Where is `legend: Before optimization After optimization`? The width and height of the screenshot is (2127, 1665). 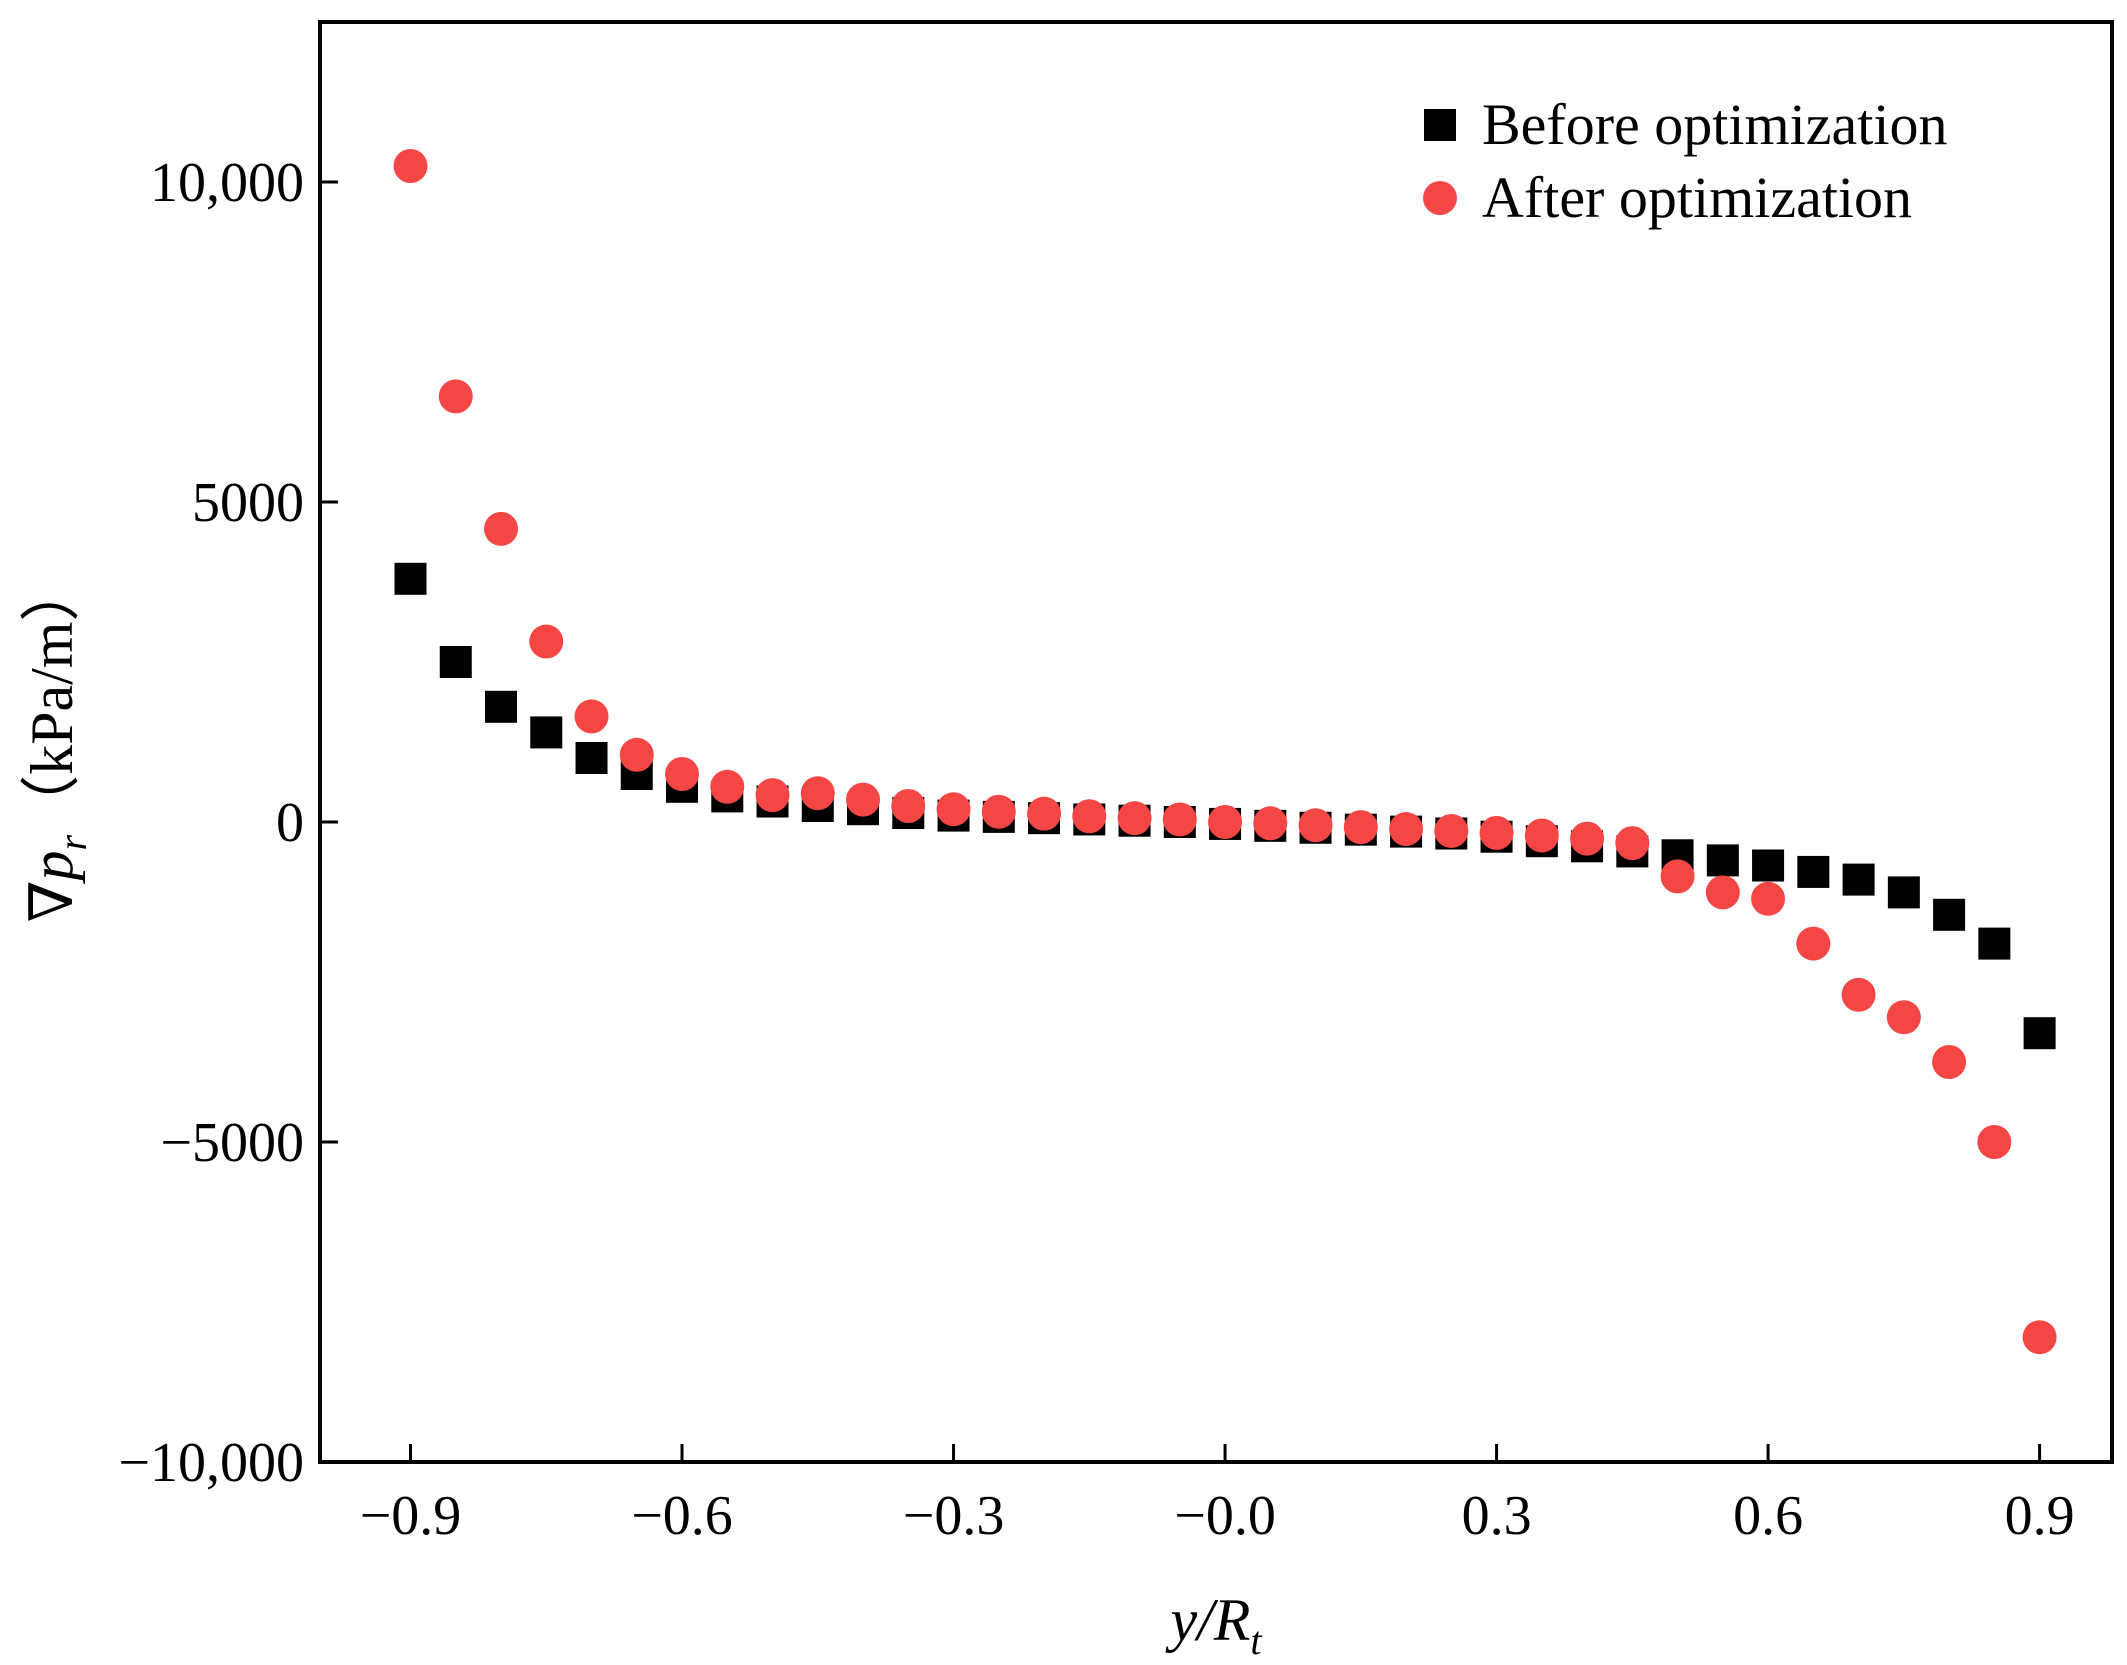
legend: Before optimization After optimization is located at coordinates (1685, 161).